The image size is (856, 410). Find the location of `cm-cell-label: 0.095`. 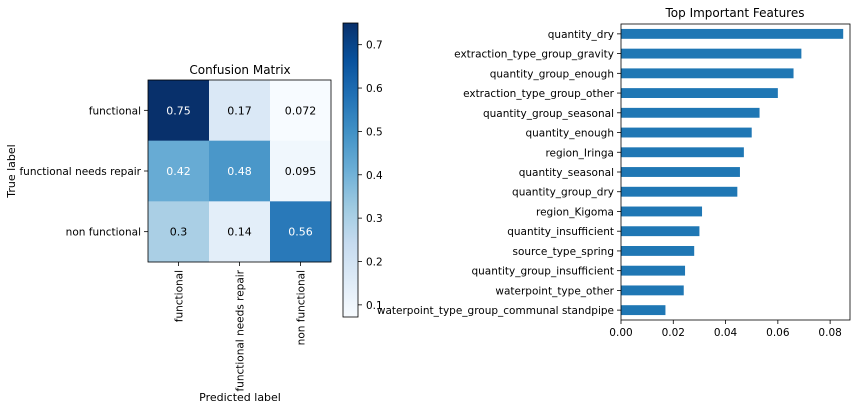

cm-cell-label: 0.095 is located at coordinates (301, 171).